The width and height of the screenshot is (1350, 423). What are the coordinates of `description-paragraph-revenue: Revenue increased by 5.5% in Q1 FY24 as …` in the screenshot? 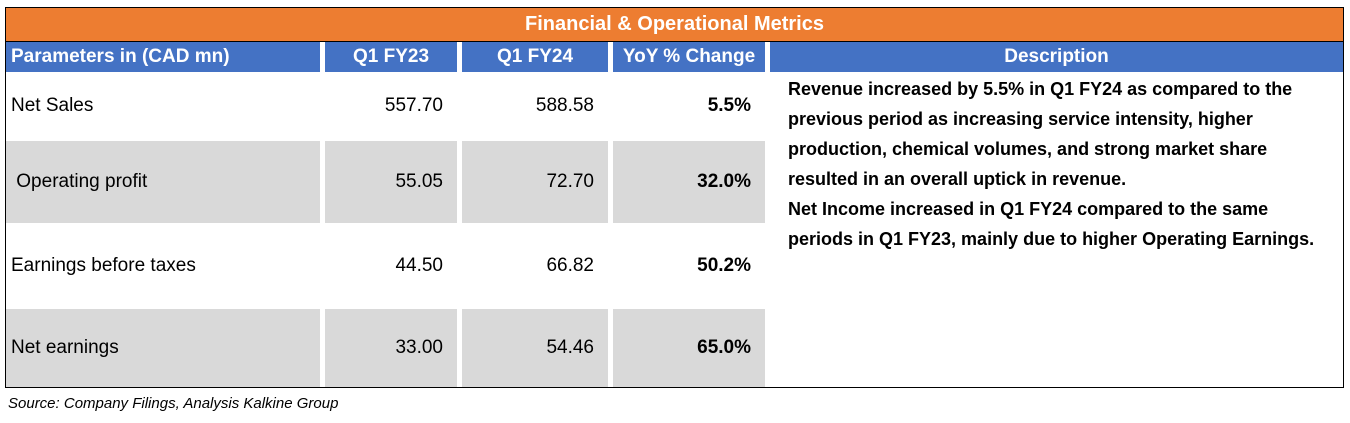 It's located at (1040, 134).